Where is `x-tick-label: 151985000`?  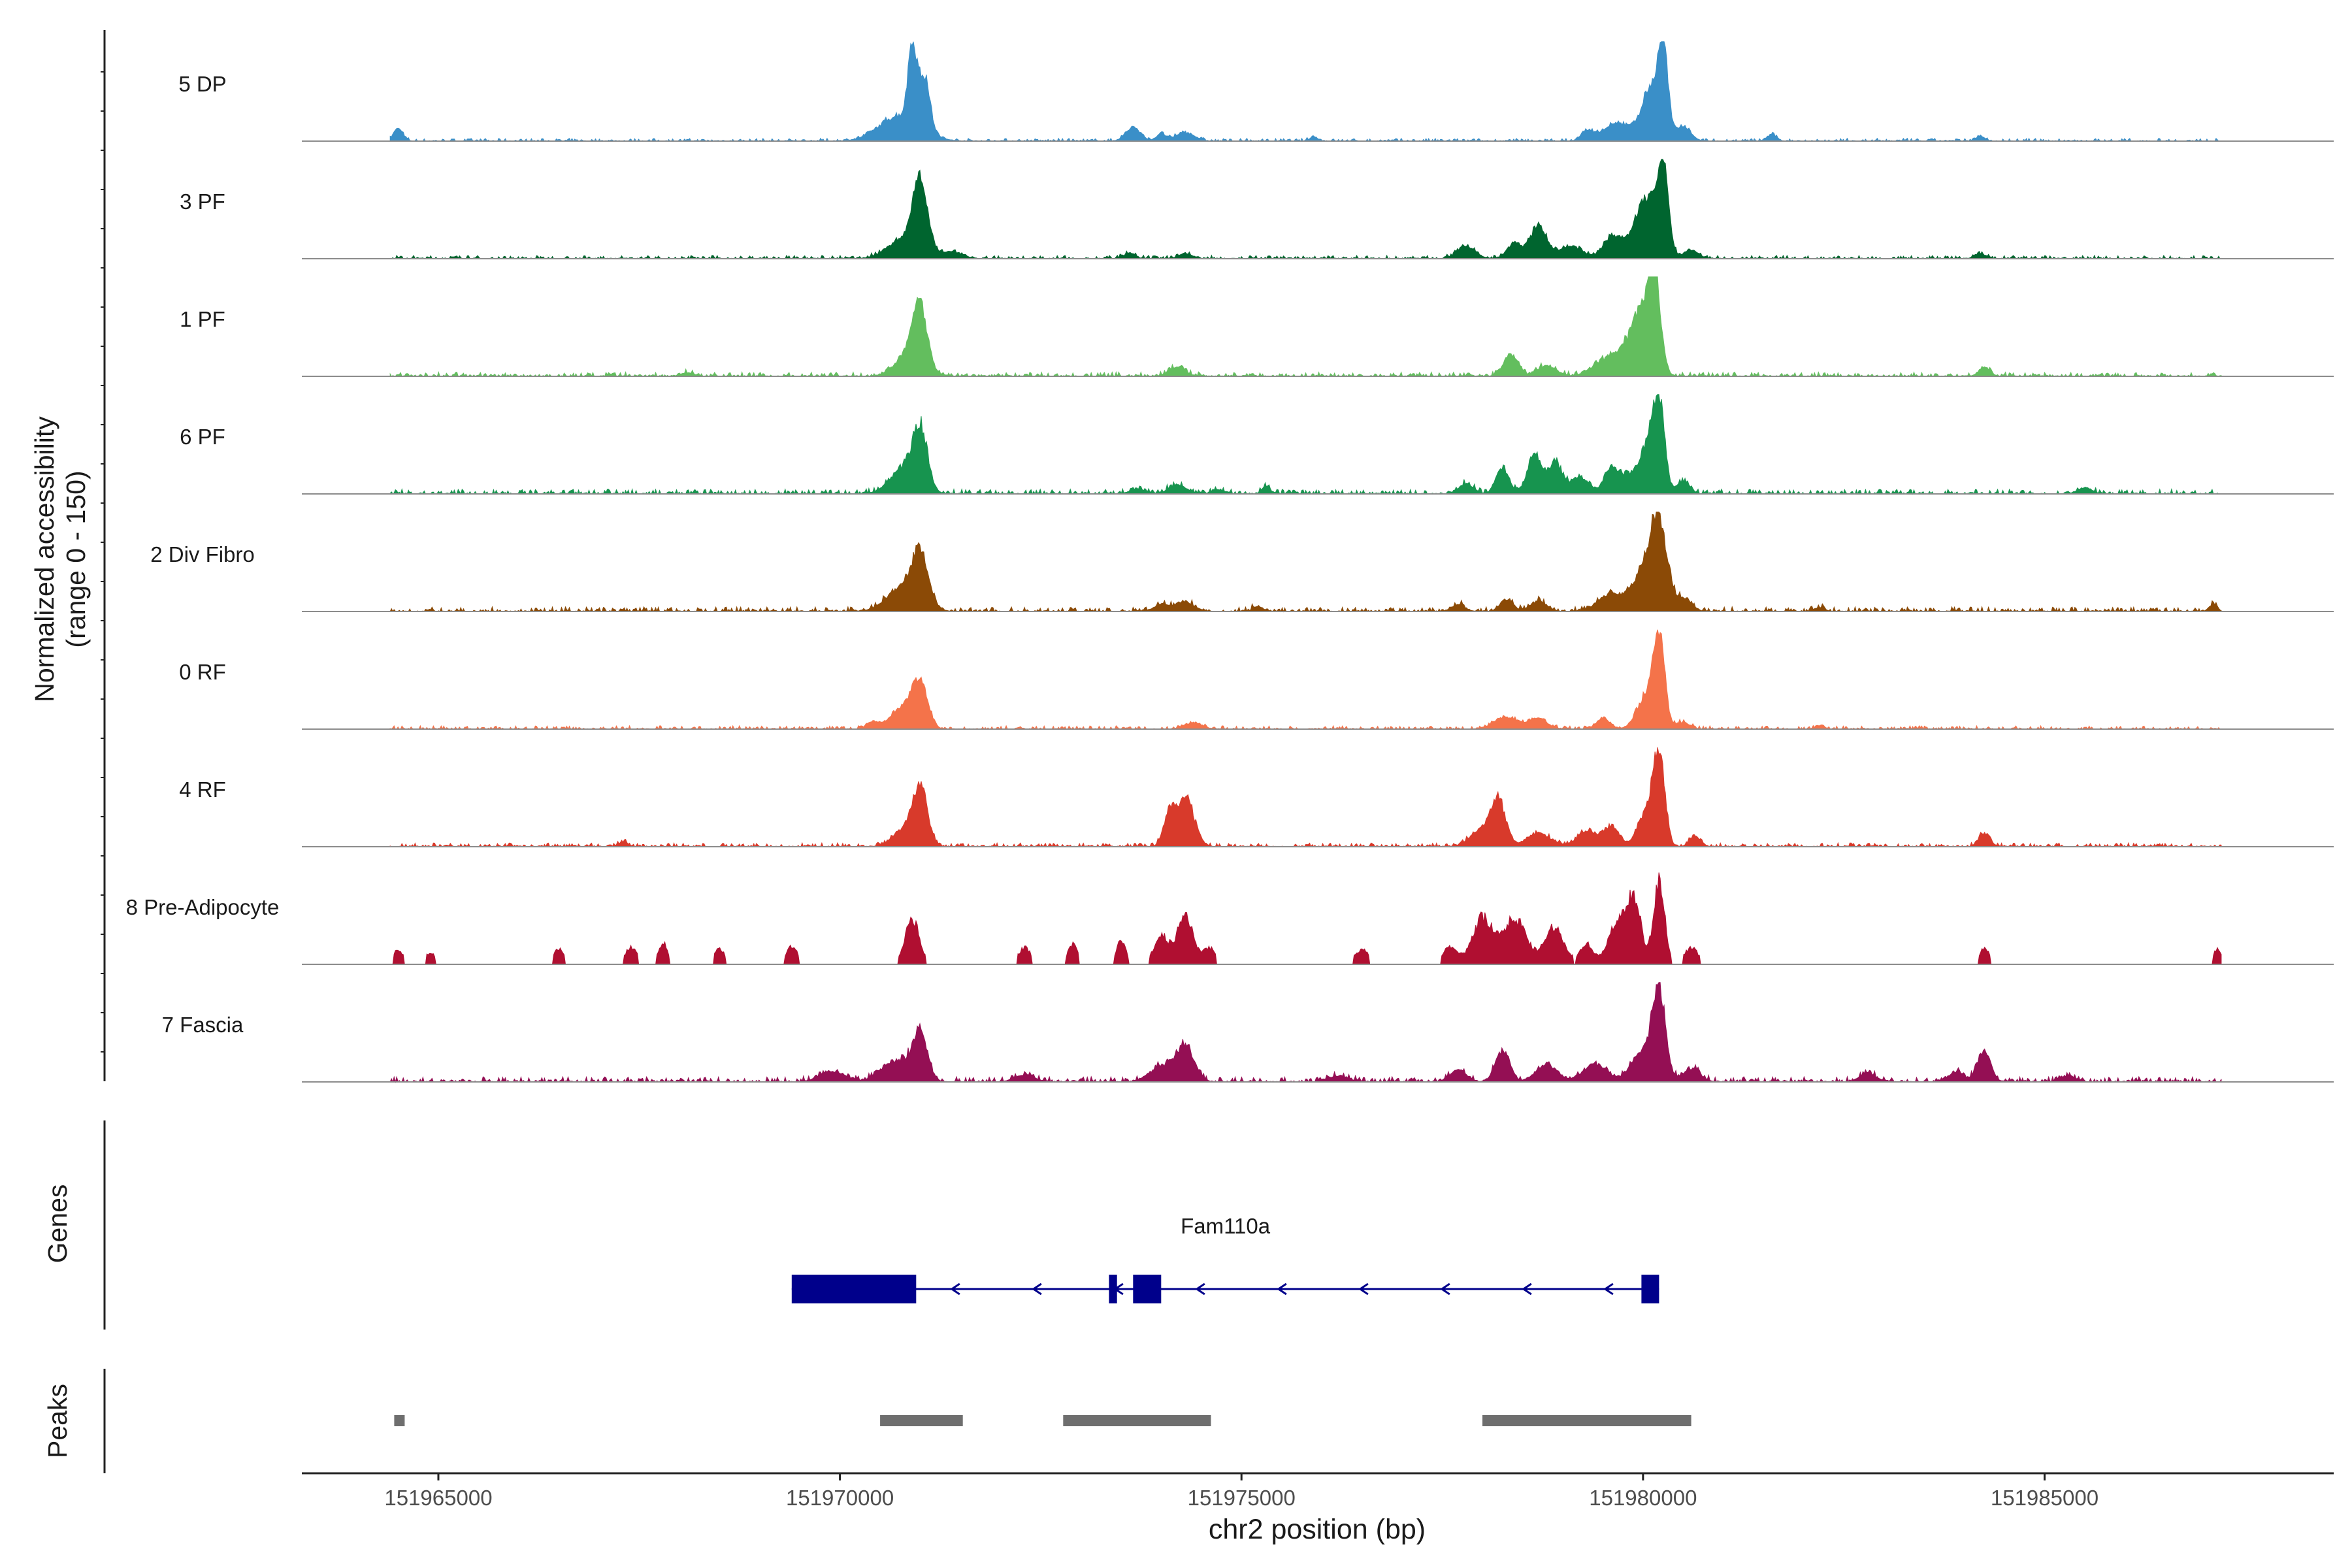
x-tick-label: 151985000 is located at coordinates (2045, 1498).